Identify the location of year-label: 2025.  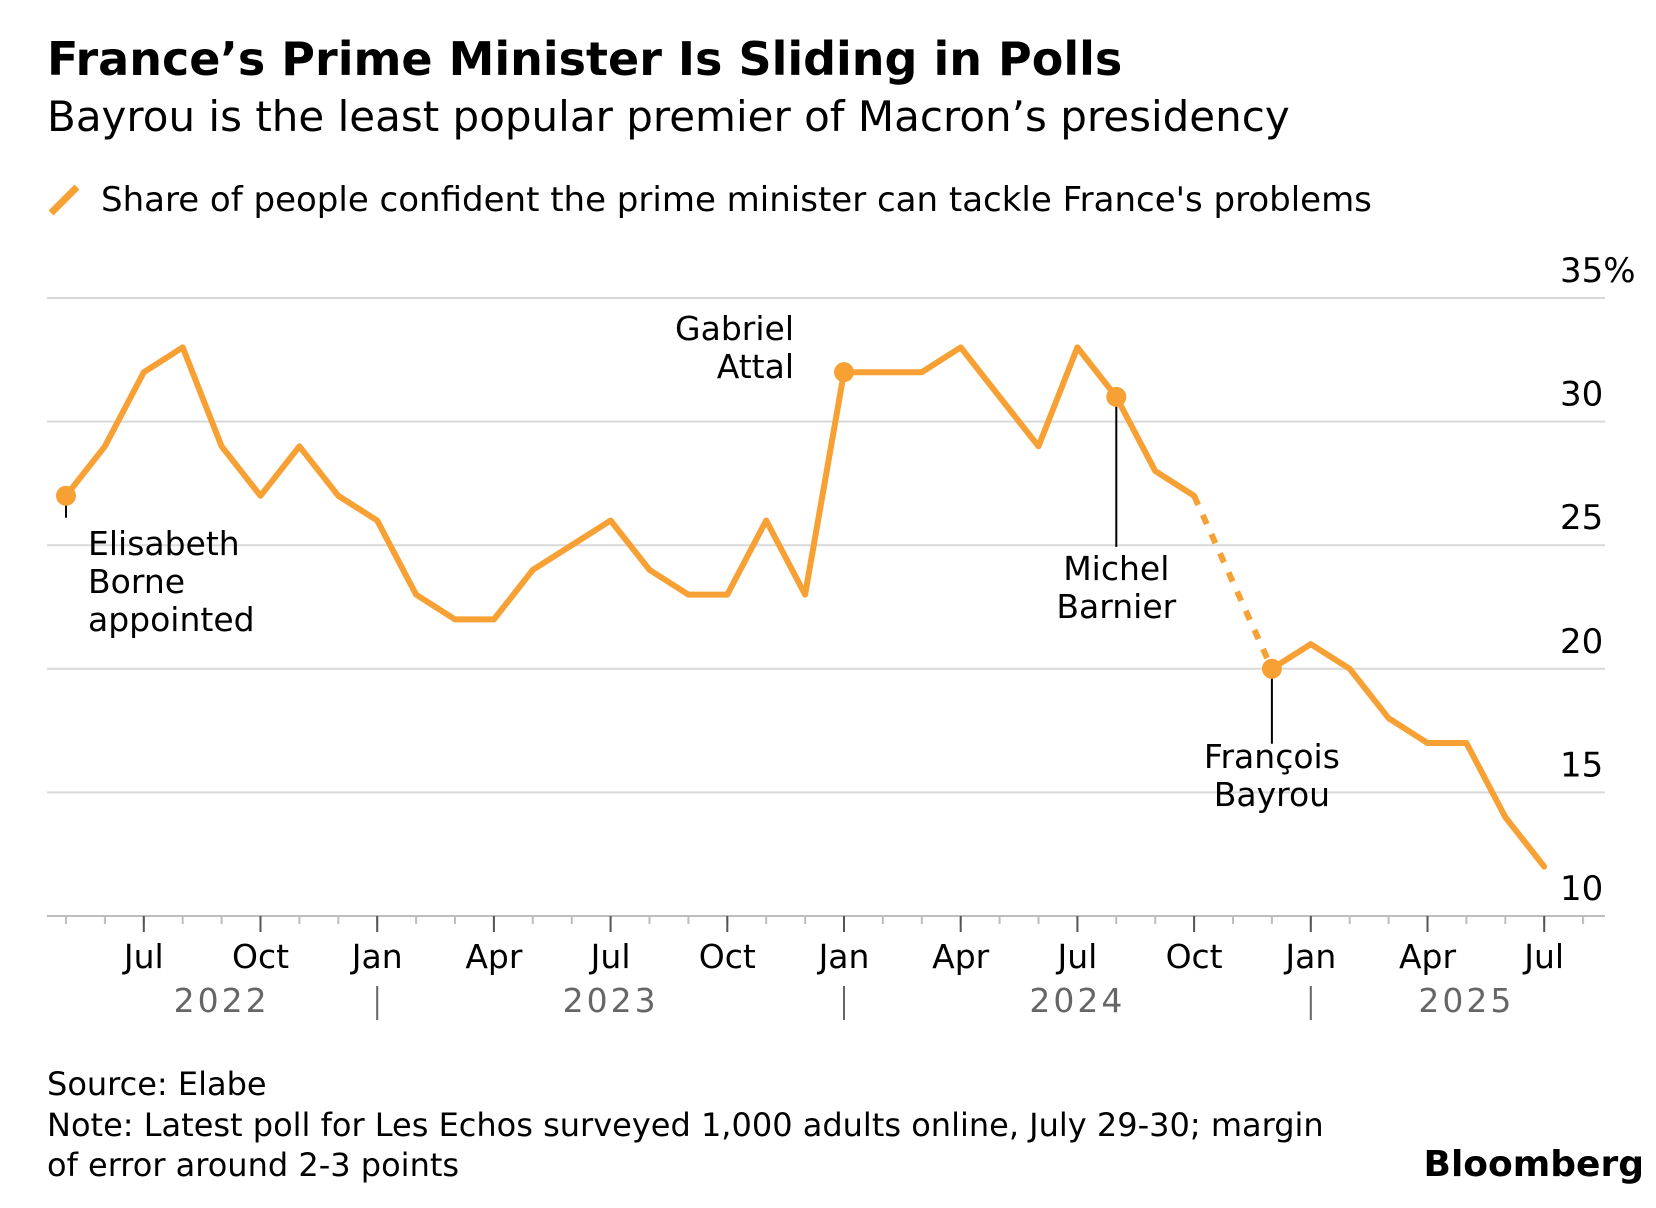
(1466, 1000).